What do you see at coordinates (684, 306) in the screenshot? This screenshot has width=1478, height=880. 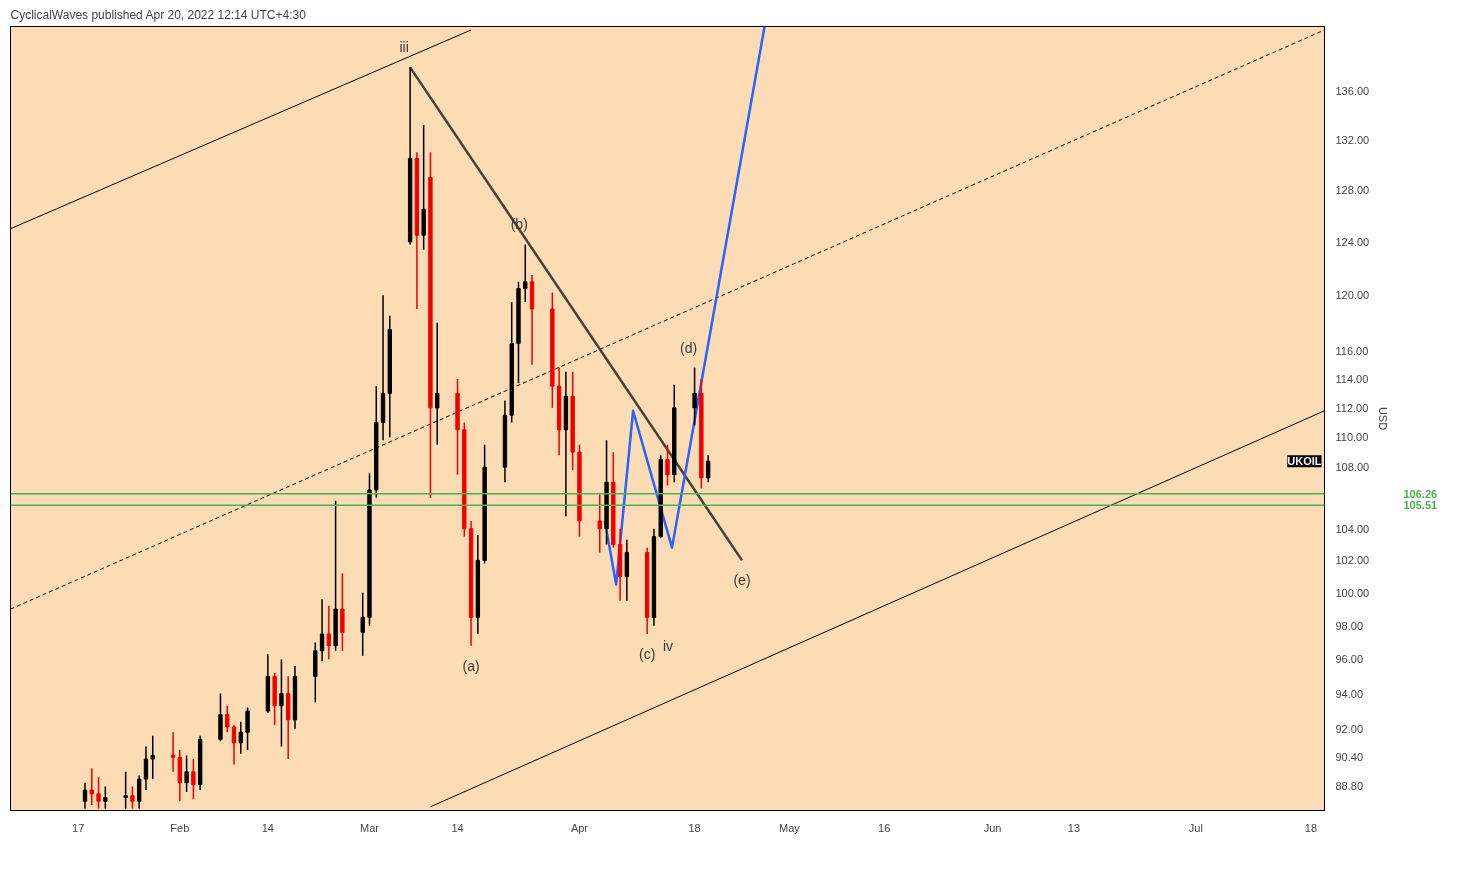 I see `line-series` at bounding box center [684, 306].